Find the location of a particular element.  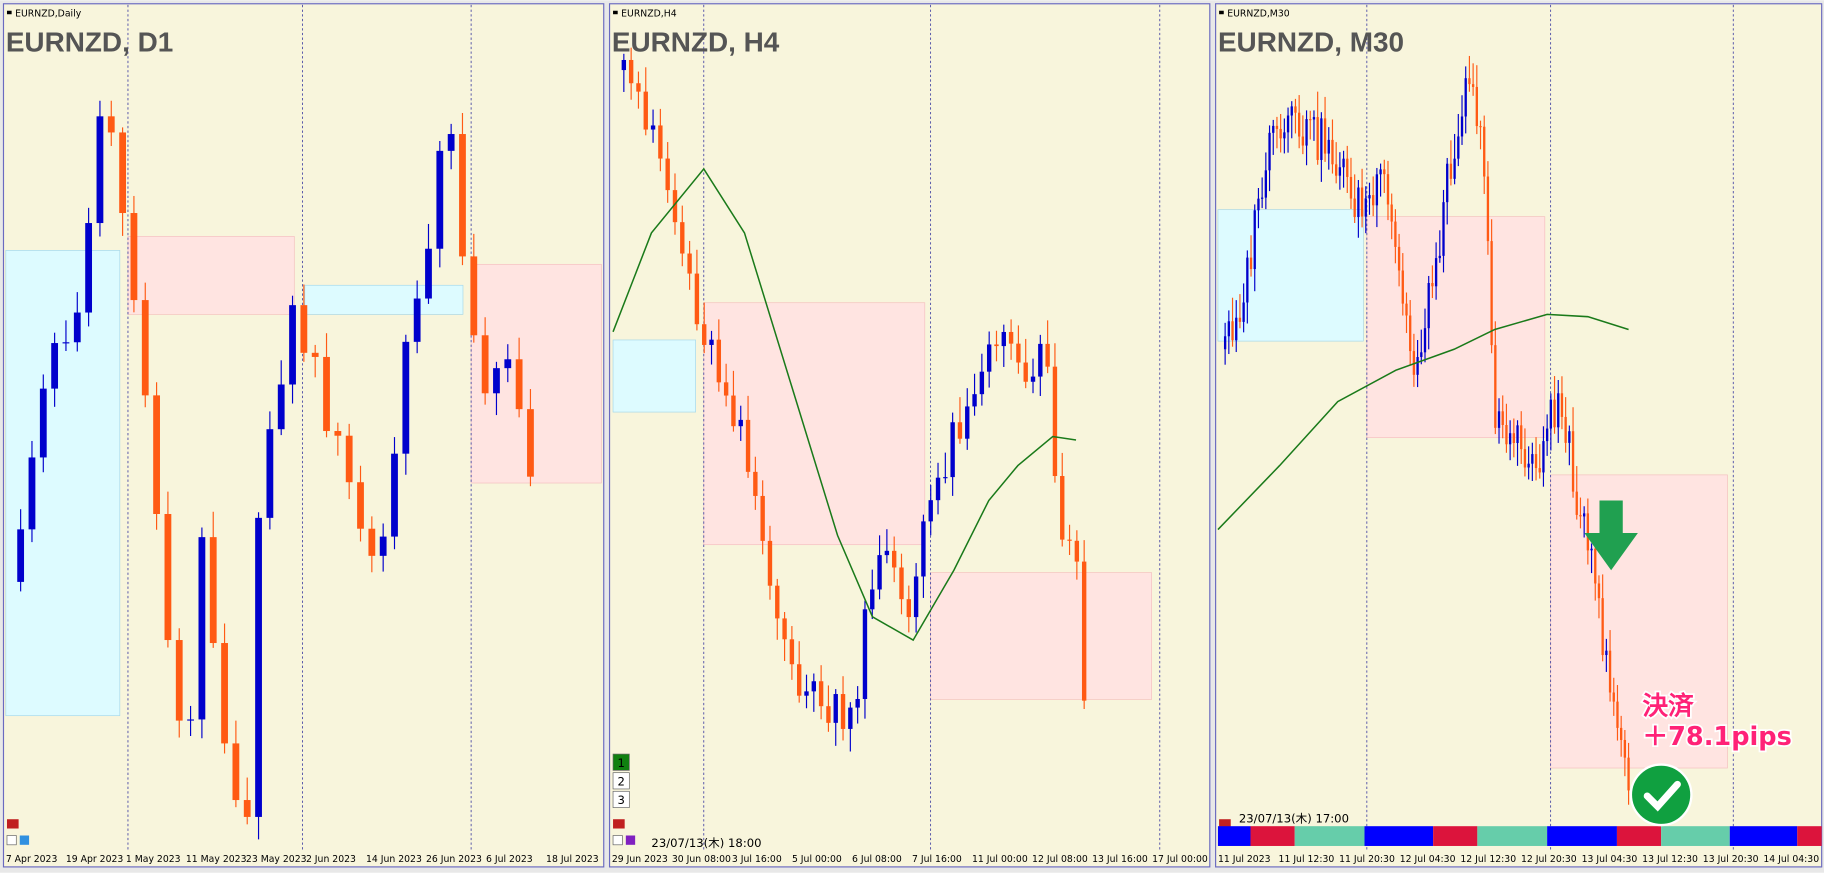

time-label: 7 Apr 2023 is located at coordinates (32, 859).